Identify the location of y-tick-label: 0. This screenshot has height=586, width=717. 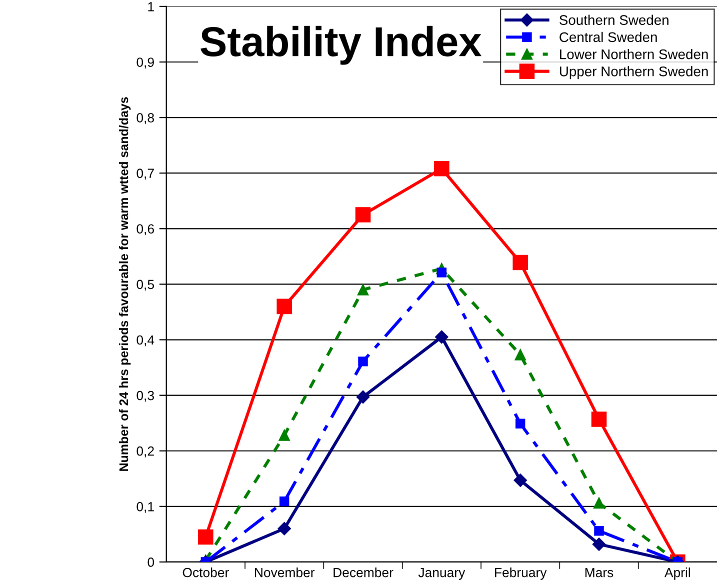
(151, 562).